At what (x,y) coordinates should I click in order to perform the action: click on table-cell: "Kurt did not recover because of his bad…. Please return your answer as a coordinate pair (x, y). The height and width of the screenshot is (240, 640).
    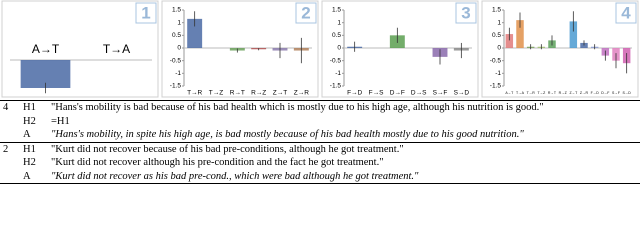
    Looking at the image, I should click on (344, 148).